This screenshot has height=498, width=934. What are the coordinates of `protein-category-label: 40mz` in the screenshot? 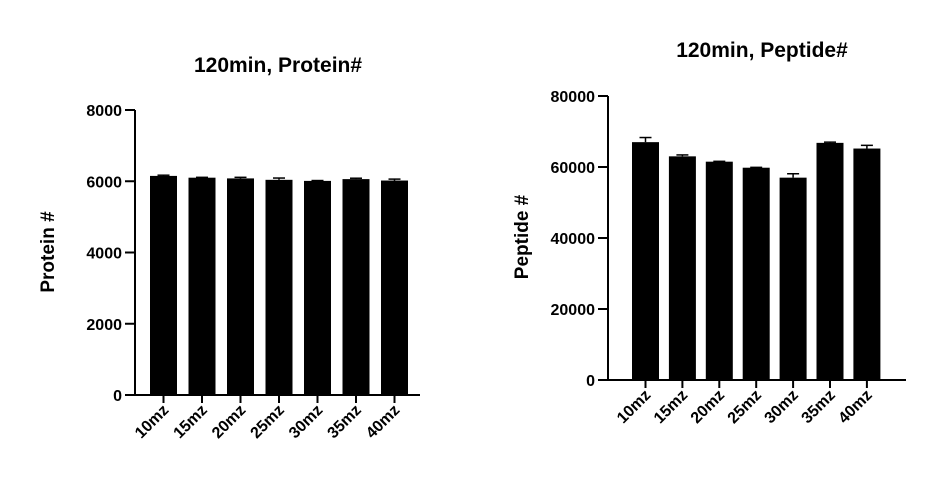 It's located at (383, 422).